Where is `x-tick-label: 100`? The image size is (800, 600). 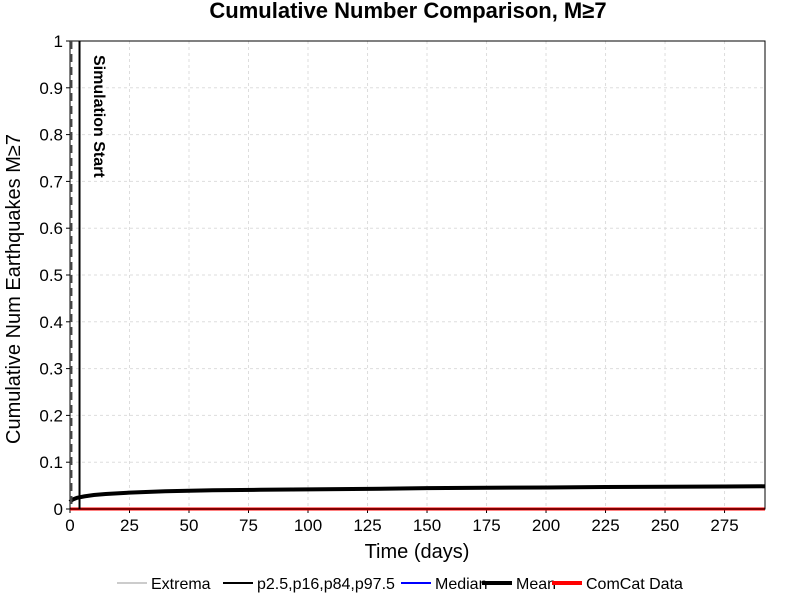 x-tick-label: 100 is located at coordinates (308, 525).